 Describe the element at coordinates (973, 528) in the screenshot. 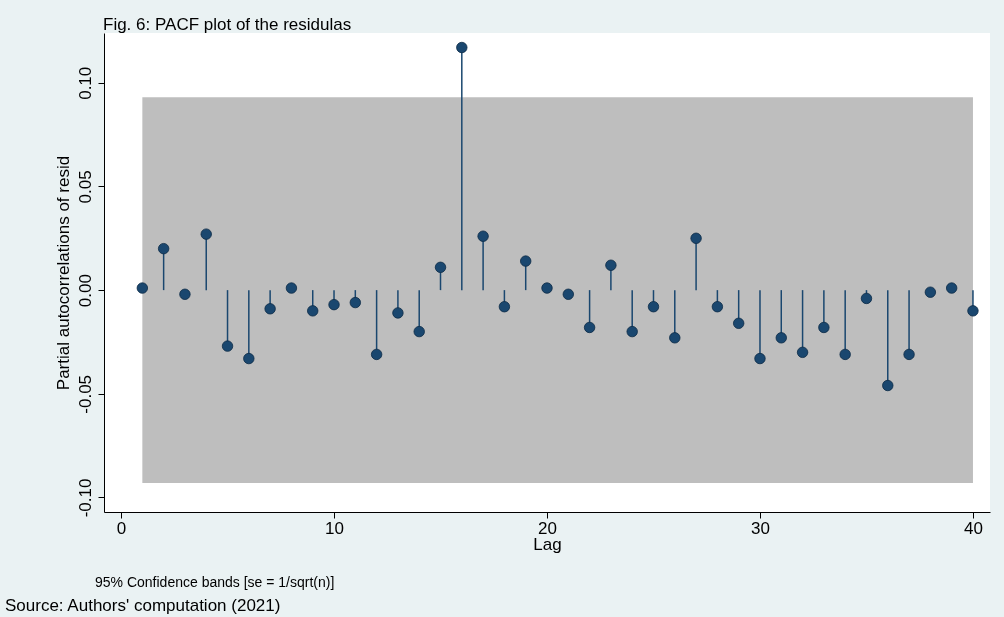

I see `x-tick-label: 40` at that location.